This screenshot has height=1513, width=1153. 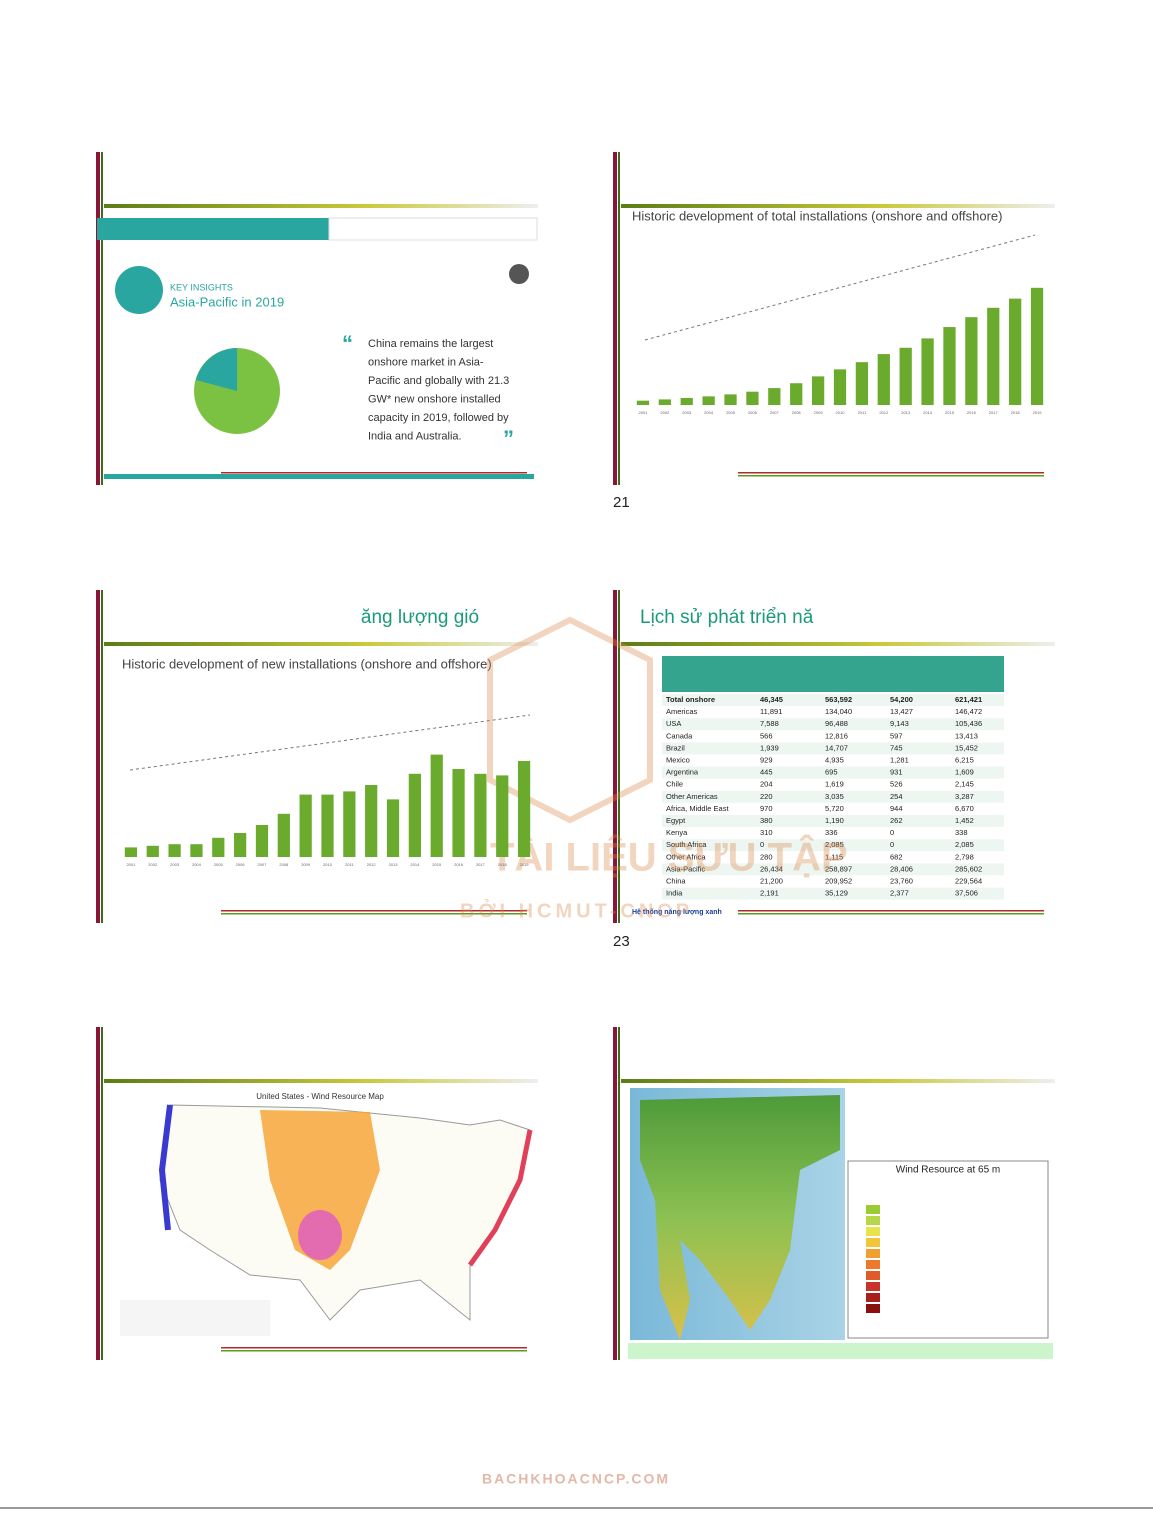 What do you see at coordinates (964, 856) in the screenshot?
I see `table-cell: 2,798` at bounding box center [964, 856].